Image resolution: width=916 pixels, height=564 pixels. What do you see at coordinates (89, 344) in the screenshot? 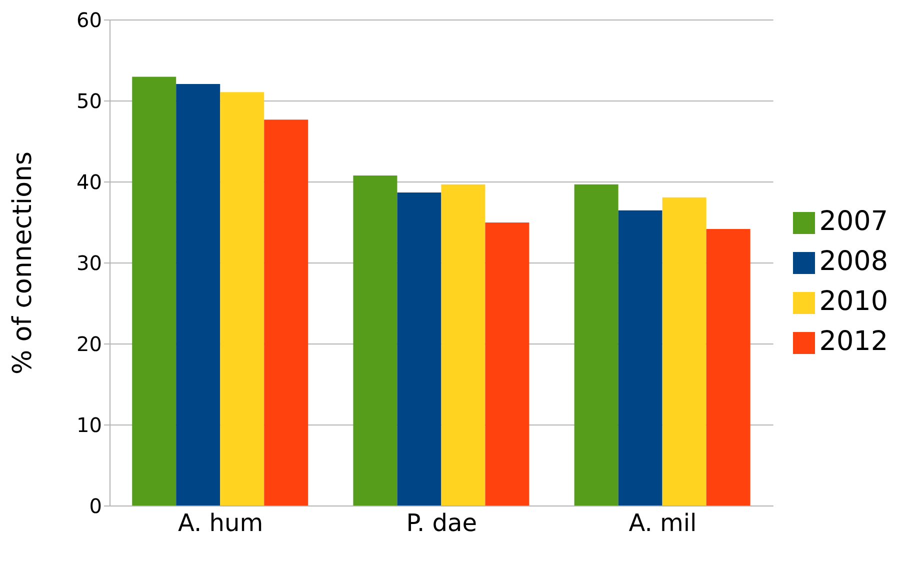
I see `y-tick-label: 20` at bounding box center [89, 344].